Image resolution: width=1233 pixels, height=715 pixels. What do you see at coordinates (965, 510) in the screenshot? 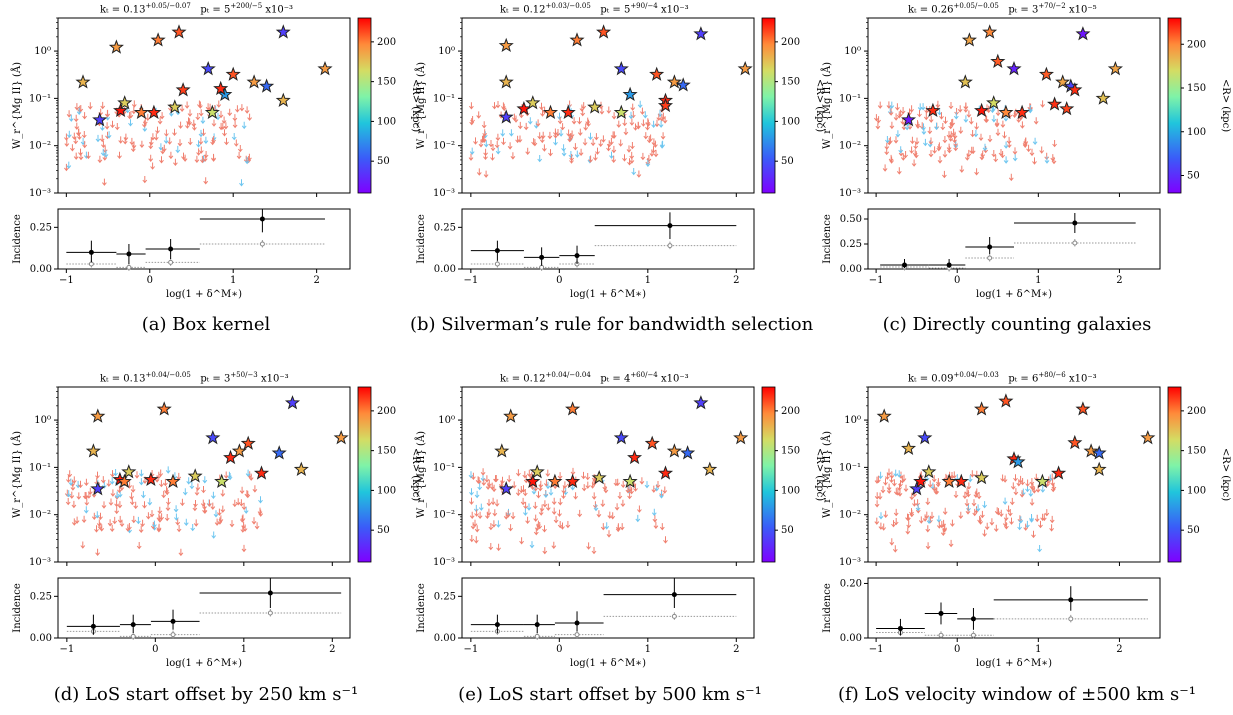
I see `upper-limits` at bounding box center [965, 510].